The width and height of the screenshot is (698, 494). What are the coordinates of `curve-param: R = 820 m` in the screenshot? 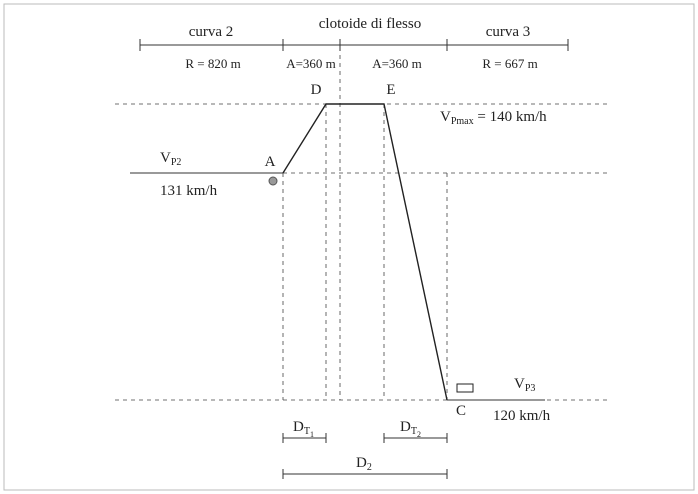 It's located at (212, 63).